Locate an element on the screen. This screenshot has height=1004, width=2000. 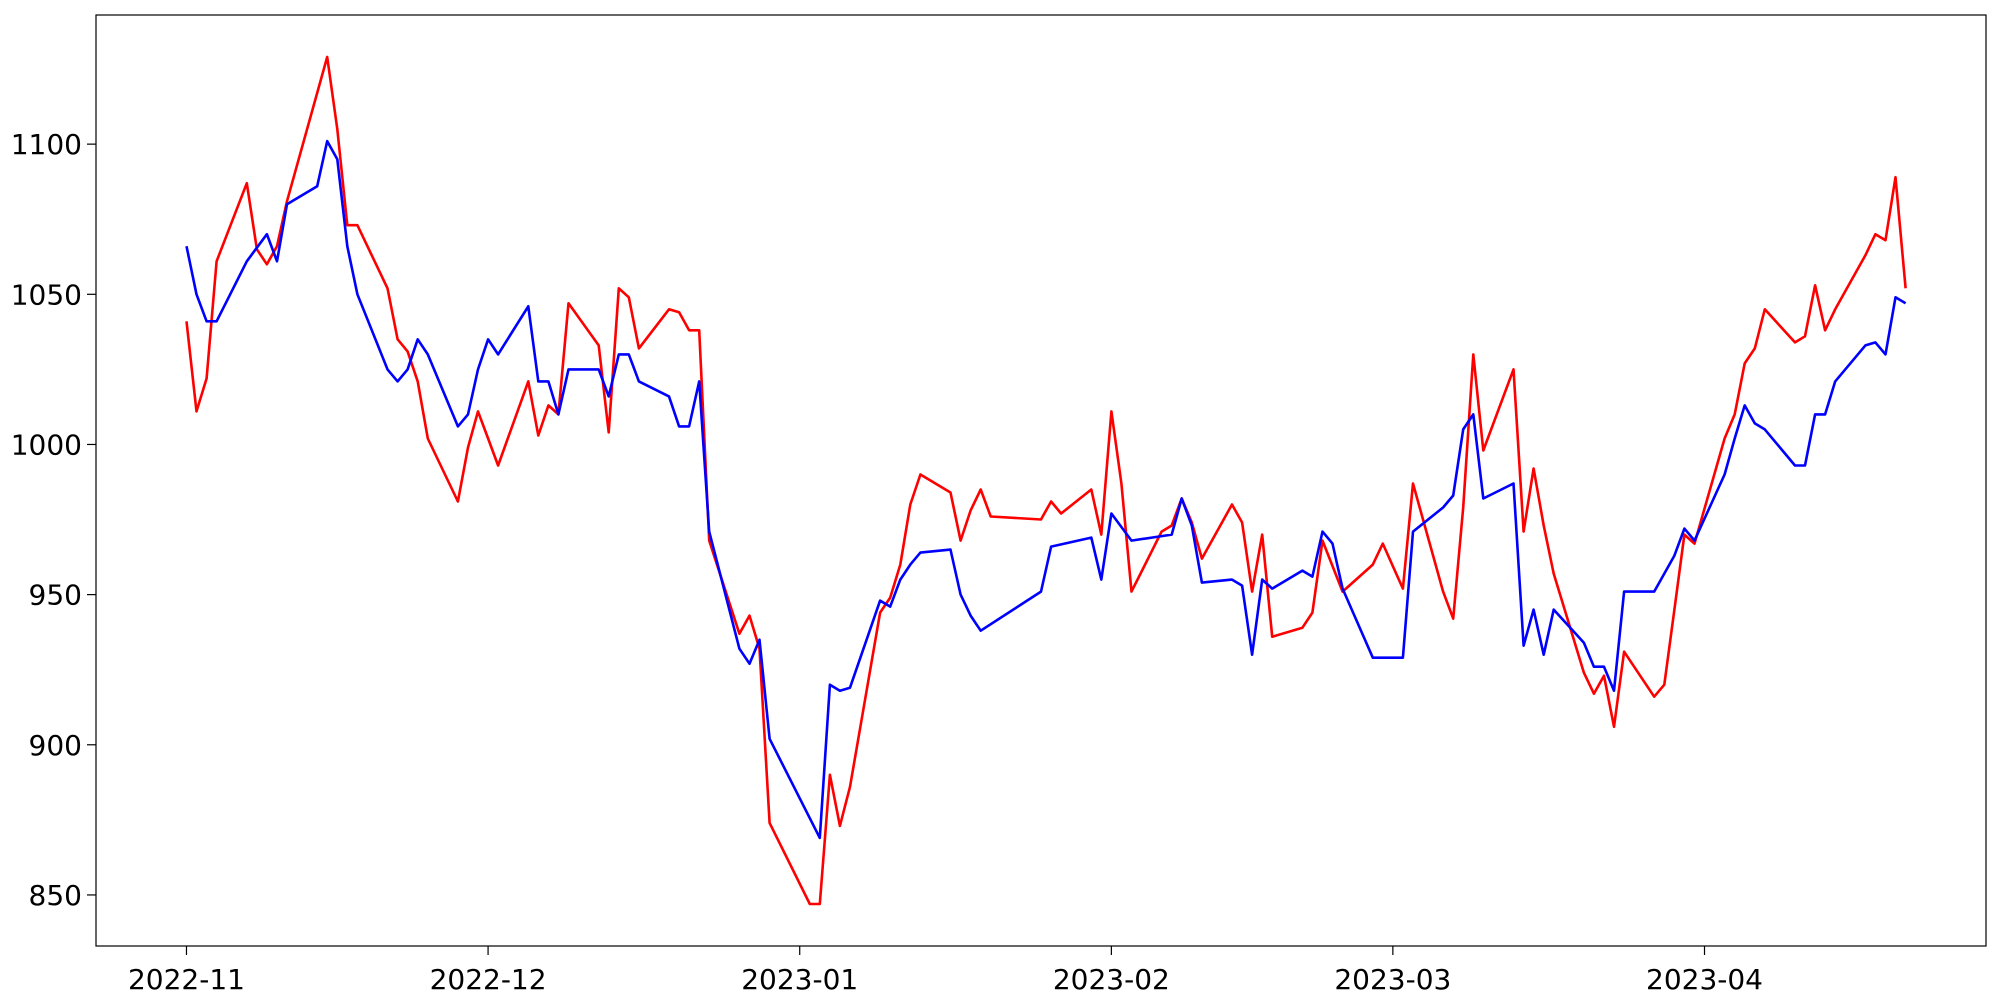
y-tick-label: 1000 is located at coordinates (46, 444).